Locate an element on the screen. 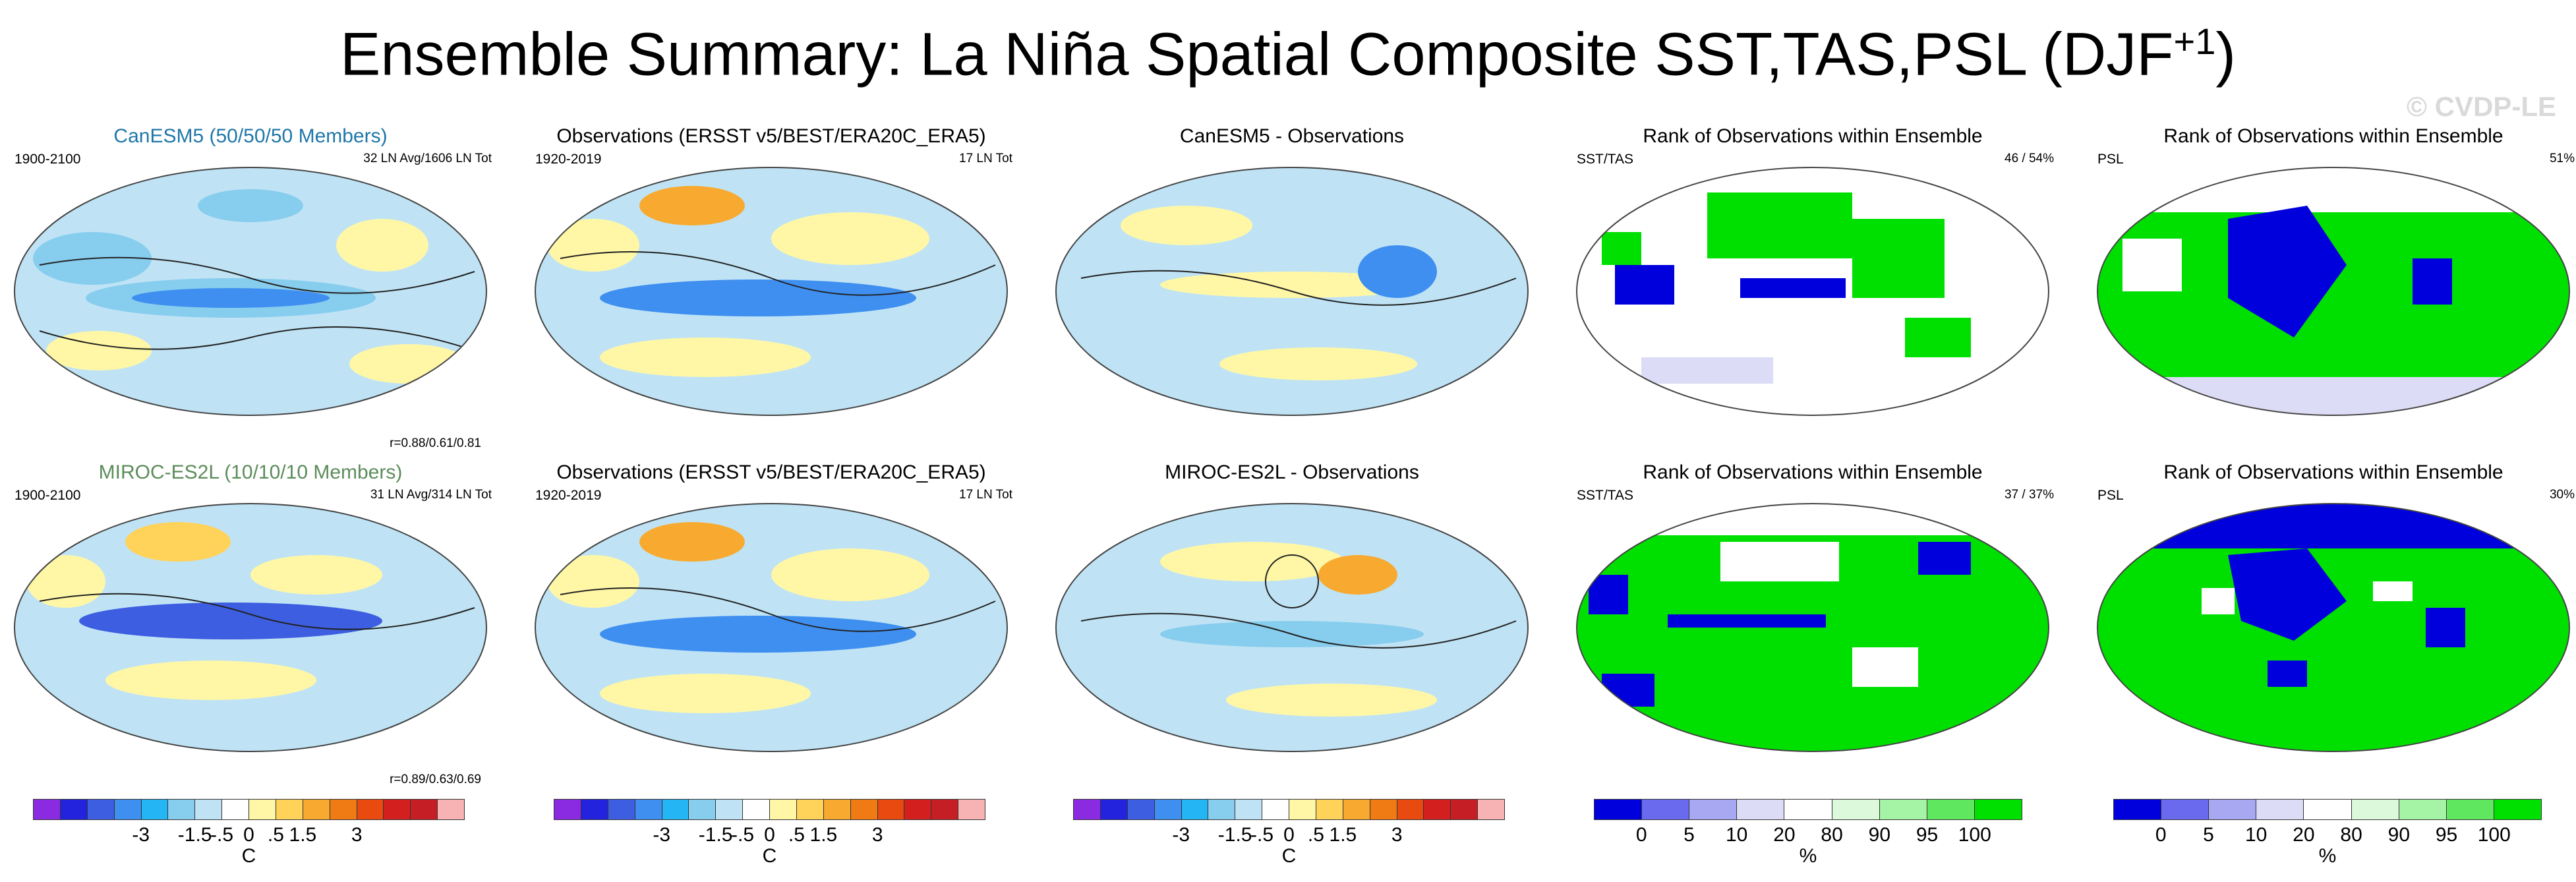 The image size is (2576, 882). colorbar-temperature-2: -3 -1.5 -.5 0 .5 1.5 3 C is located at coordinates (769, 833).